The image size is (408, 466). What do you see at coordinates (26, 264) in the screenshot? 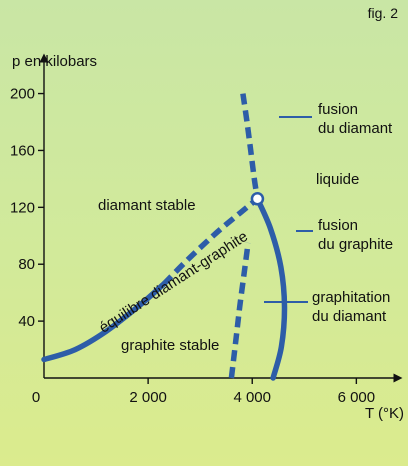
I see `y-tick-label: 80` at bounding box center [26, 264].